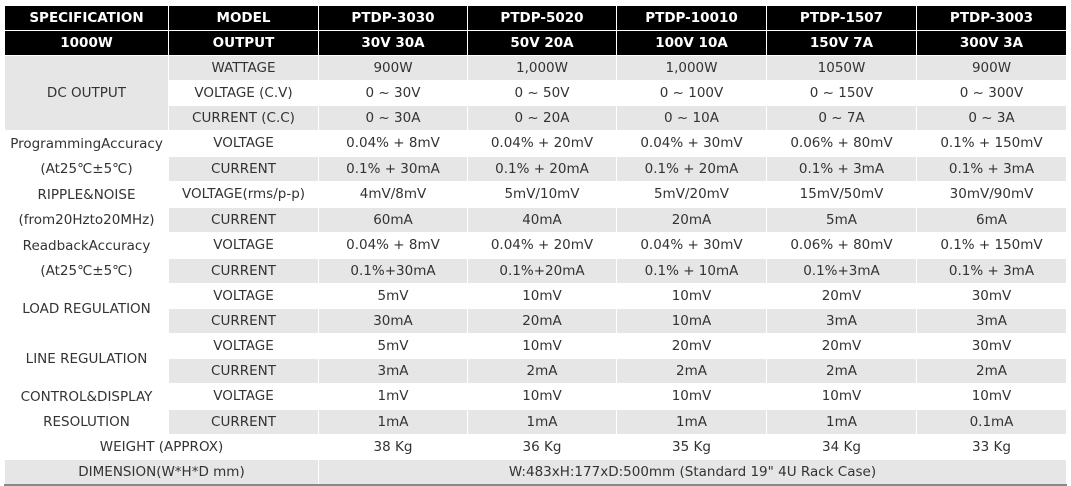 The image size is (1071, 486). What do you see at coordinates (243, 68) in the screenshot?
I see `param-label: WATTAGE` at bounding box center [243, 68].